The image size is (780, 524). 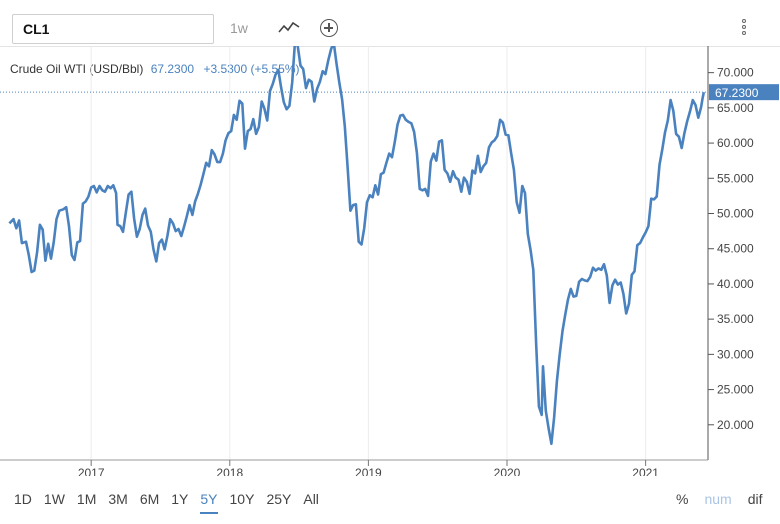 What do you see at coordinates (279, 499) in the screenshot?
I see `range-button-25y: 25Y` at bounding box center [279, 499].